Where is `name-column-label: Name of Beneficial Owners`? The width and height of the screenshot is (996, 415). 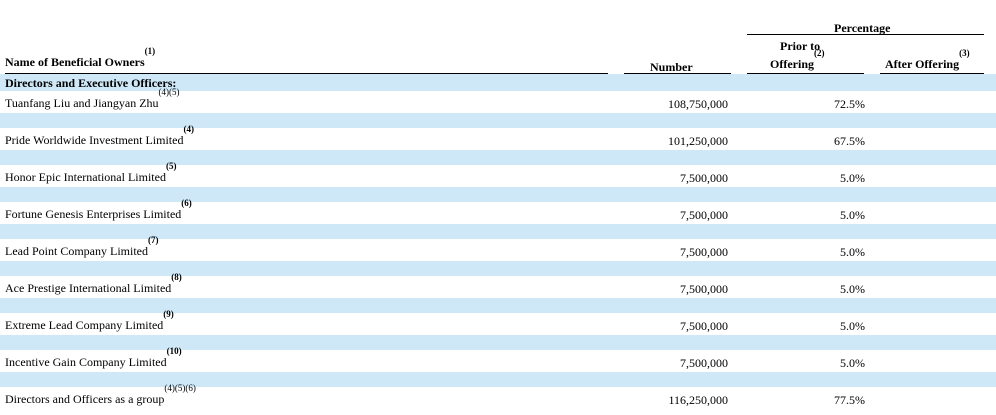
name-column-label: Name of Beneficial Owners is located at coordinates (75, 62).